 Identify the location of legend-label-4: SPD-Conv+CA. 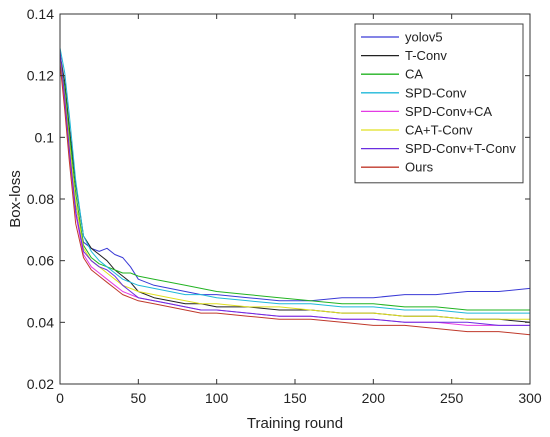
(448, 111).